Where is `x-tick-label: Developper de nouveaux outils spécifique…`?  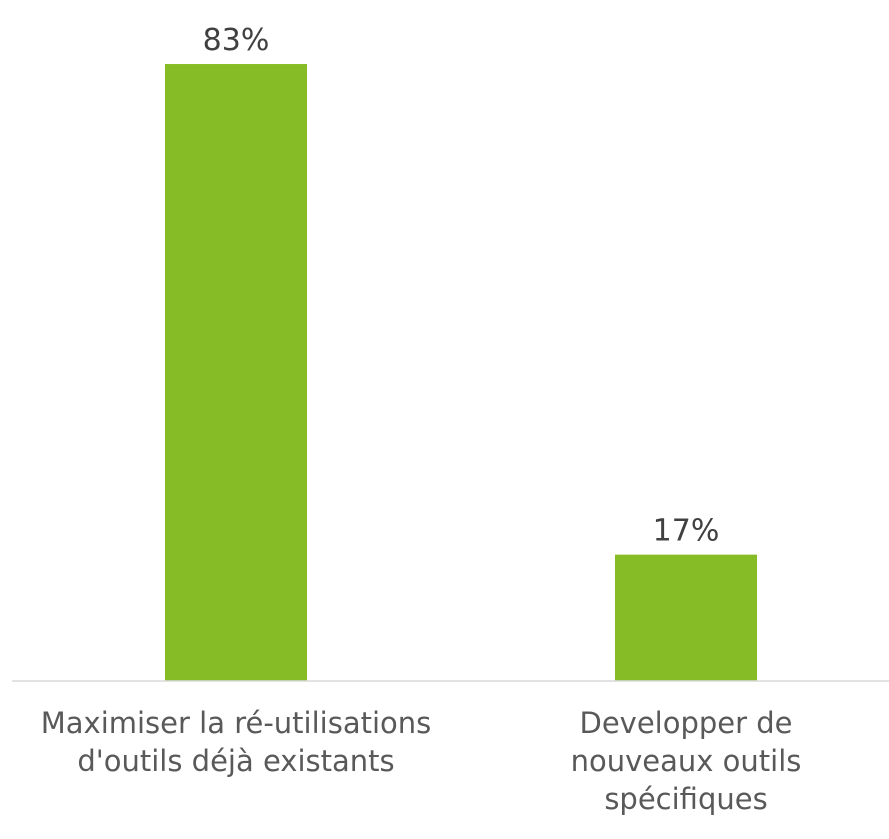 x-tick-label: Developper de nouveaux outils spécifique… is located at coordinates (686, 761).